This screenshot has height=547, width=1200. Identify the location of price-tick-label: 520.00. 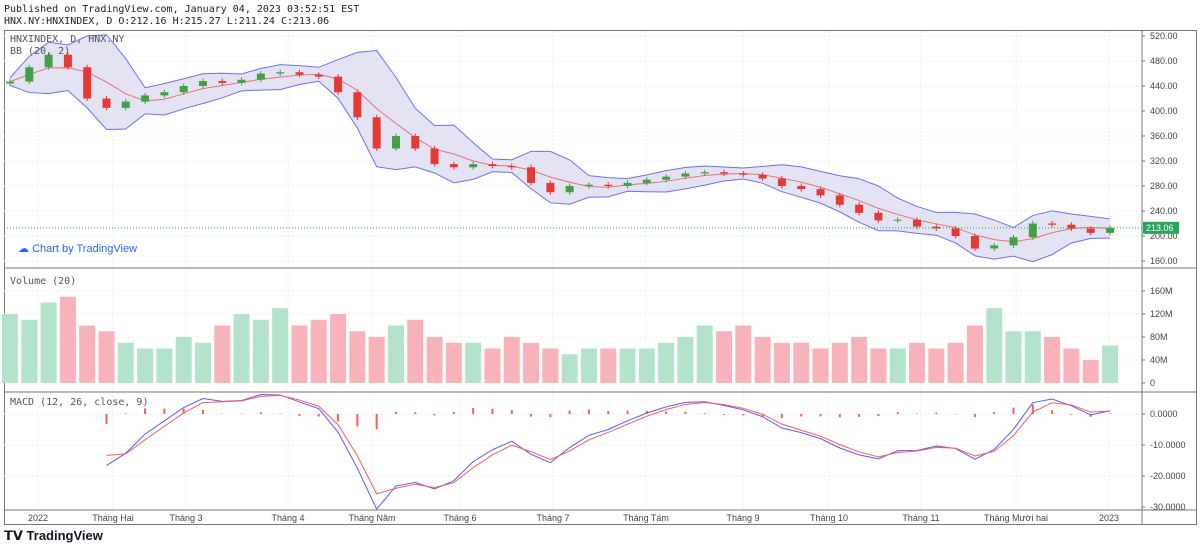
(1164, 36).